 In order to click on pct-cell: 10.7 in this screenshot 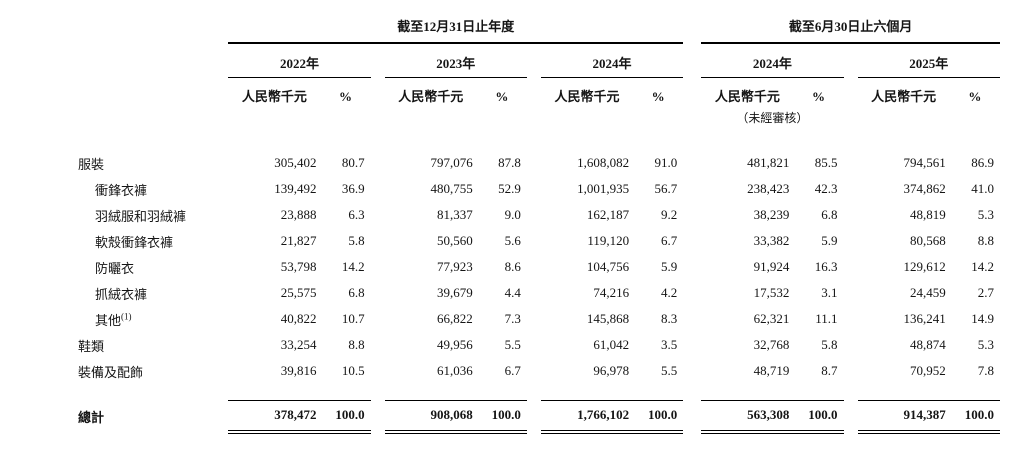, I will do `click(353, 318)`.